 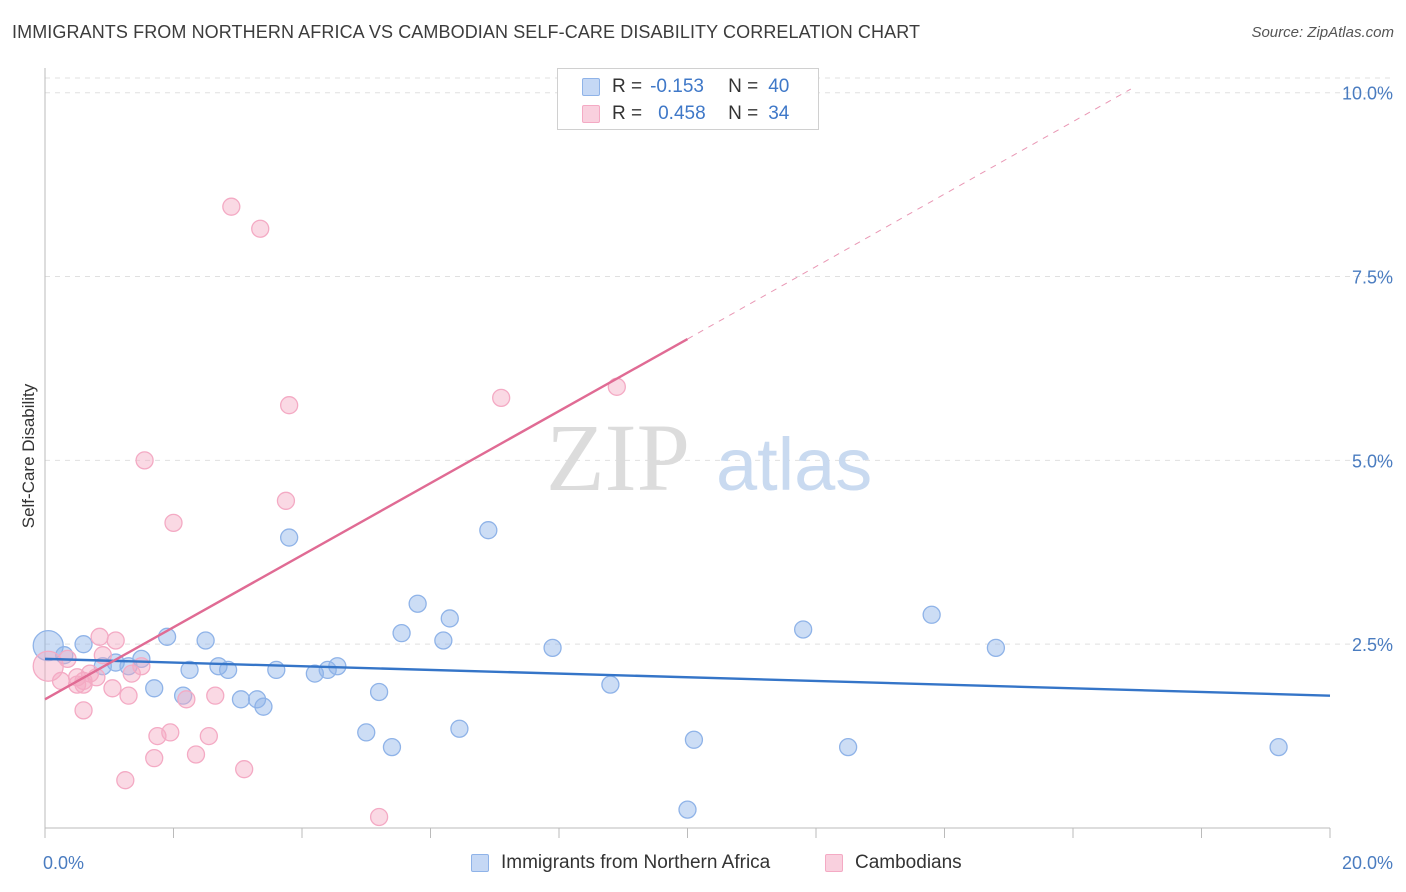 I want to click on series-legend-cambodians: Cambodians, so click(x=893, y=863).